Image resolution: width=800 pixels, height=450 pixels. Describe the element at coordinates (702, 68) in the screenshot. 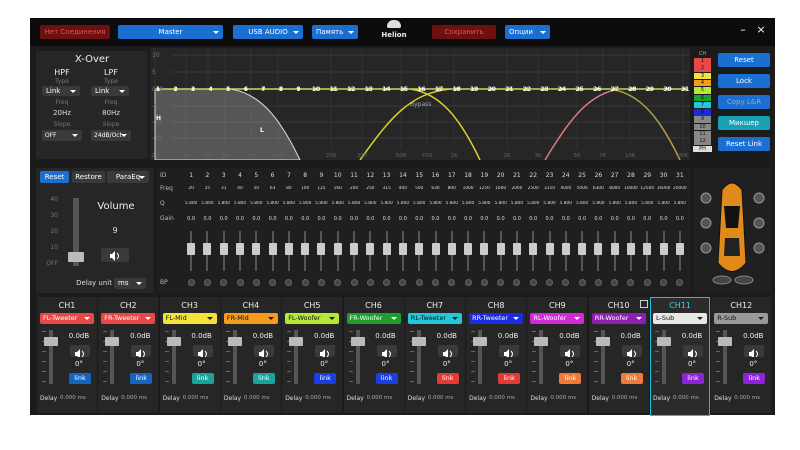

I see `channel-list-item: 2` at that location.